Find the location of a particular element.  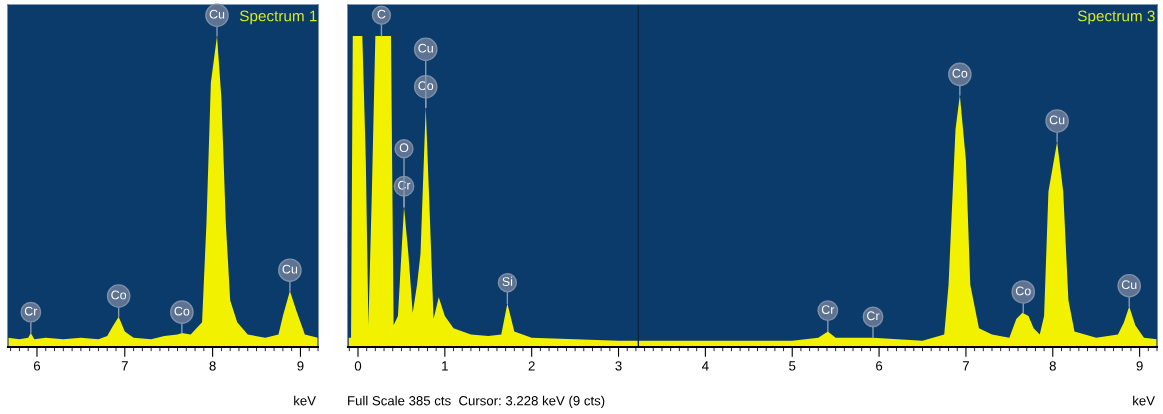

annotation: Si is located at coordinates (507, 281).